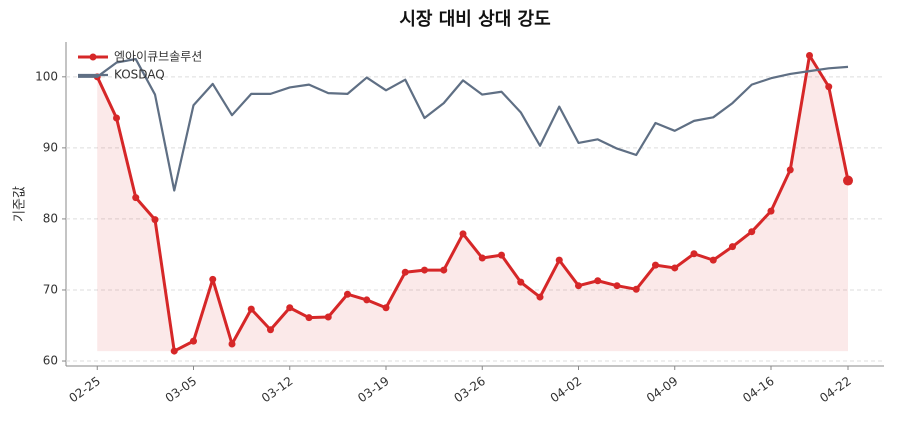  What do you see at coordinates (469, 389) in the screenshot?
I see `x-tick-label: 03-26` at bounding box center [469, 389].